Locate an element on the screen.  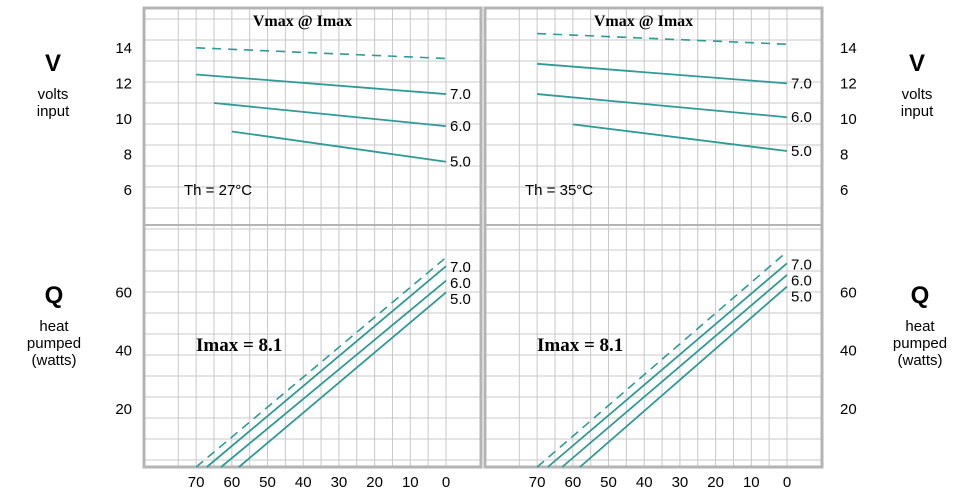
temperature-annotation: Th = 27°C is located at coordinates (218, 190).